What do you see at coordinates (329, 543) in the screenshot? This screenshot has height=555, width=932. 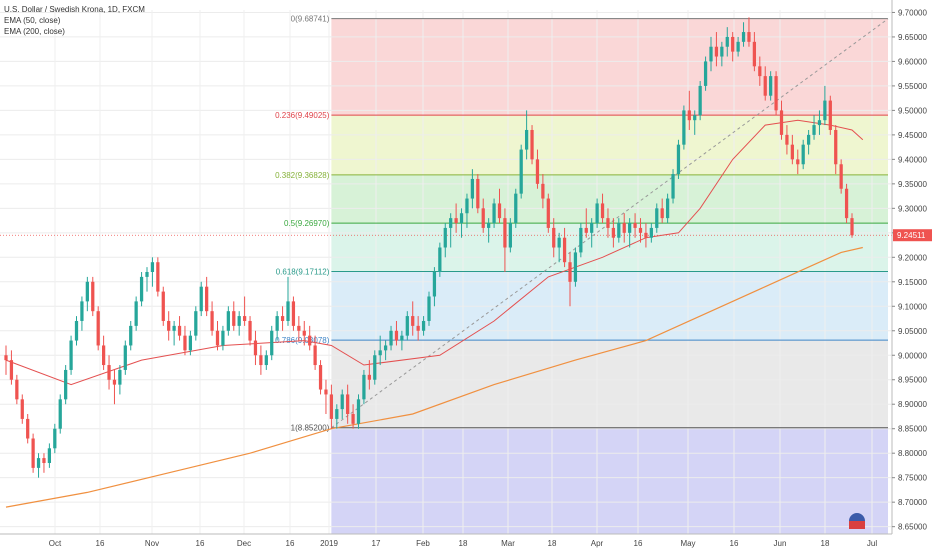 I see `time-tick-label: 2019` at bounding box center [329, 543].